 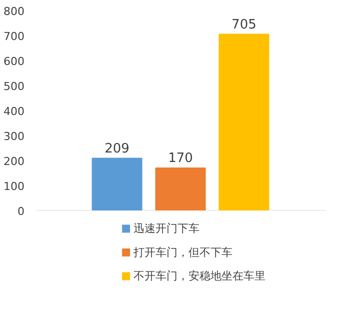 I want to click on y-tick-label: 600, so click(x=14, y=61).